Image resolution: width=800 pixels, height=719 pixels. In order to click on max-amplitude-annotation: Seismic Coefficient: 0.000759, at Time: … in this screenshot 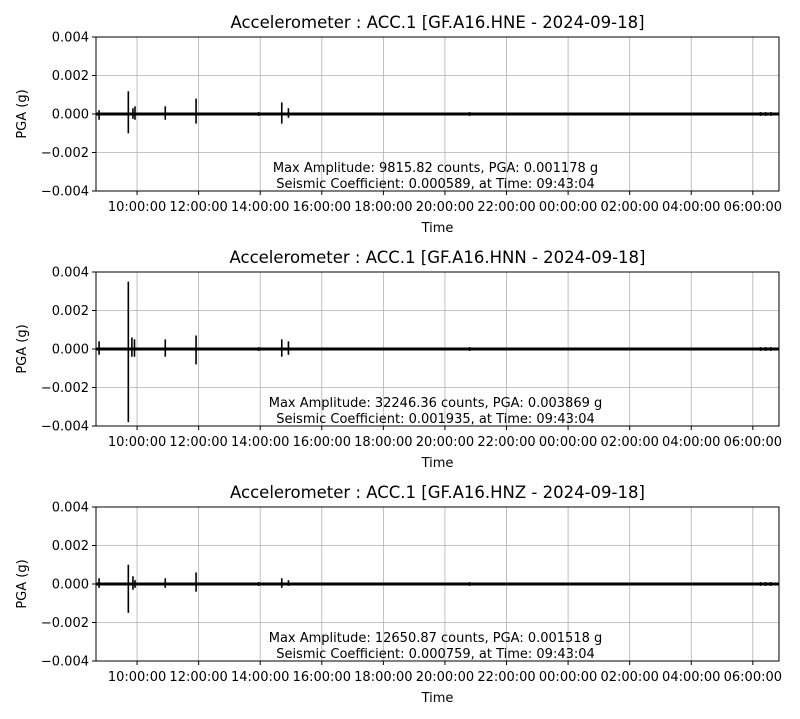, I will do `click(435, 654)`.